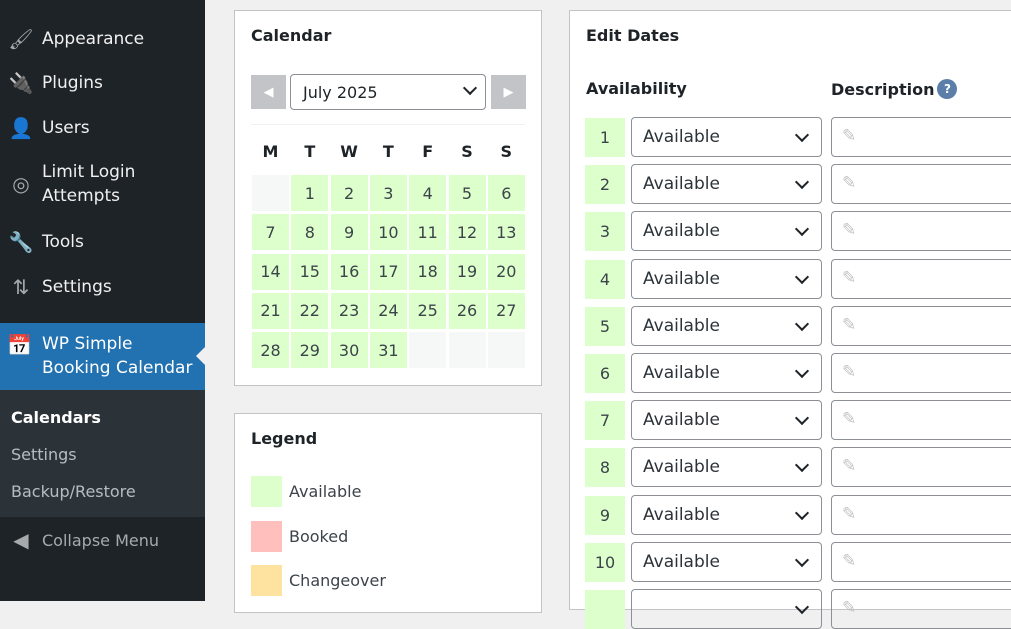 This screenshot has width=1011, height=629. I want to click on calendar-day: 31, so click(388, 350).